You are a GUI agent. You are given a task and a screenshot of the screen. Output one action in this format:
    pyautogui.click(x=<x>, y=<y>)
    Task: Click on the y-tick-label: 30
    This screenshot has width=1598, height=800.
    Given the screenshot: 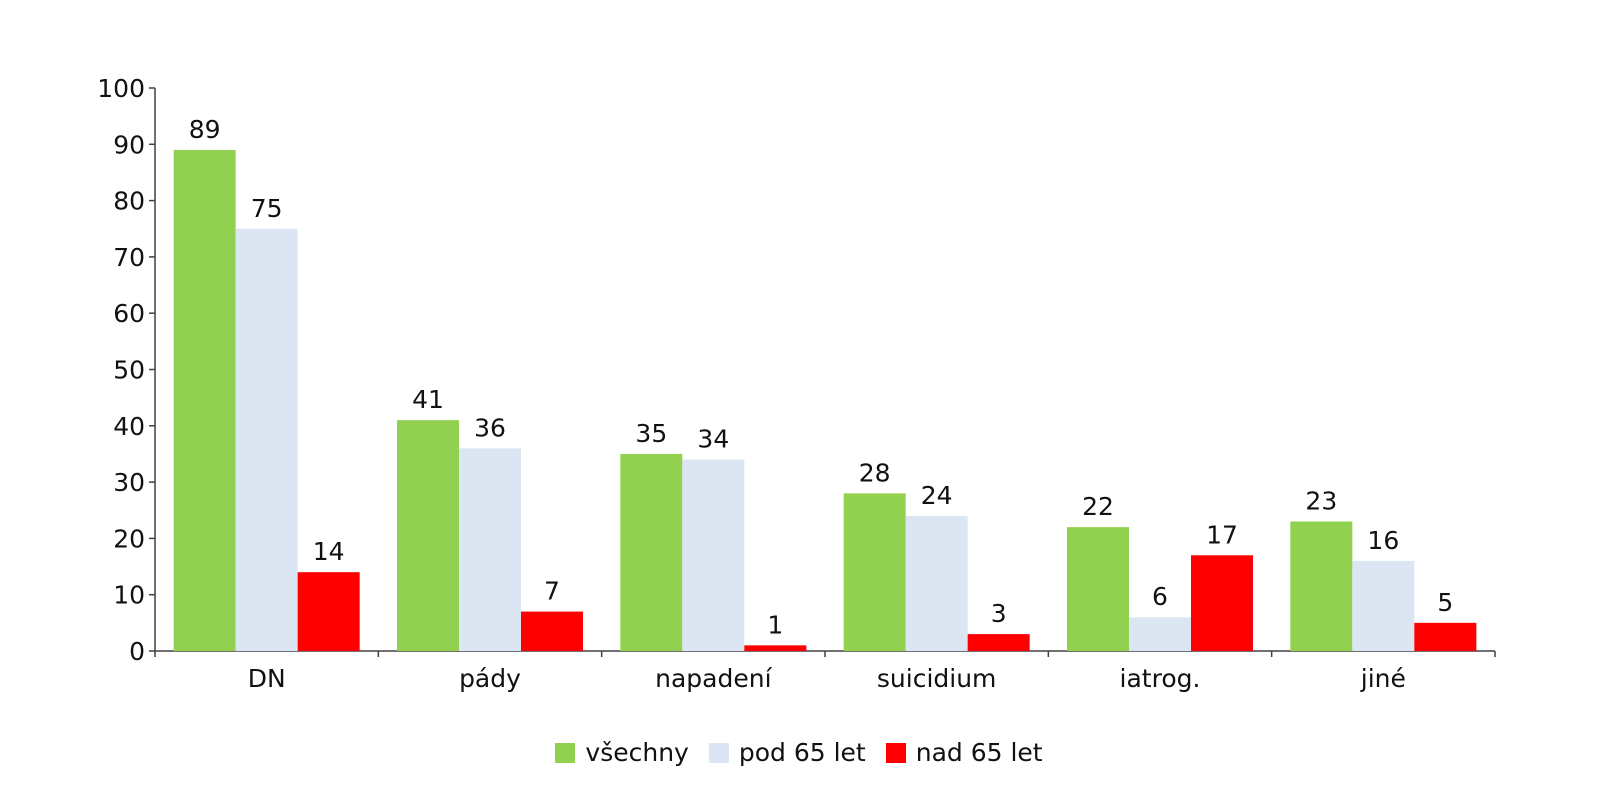 What is the action you would take?
    pyautogui.click(x=129, y=482)
    